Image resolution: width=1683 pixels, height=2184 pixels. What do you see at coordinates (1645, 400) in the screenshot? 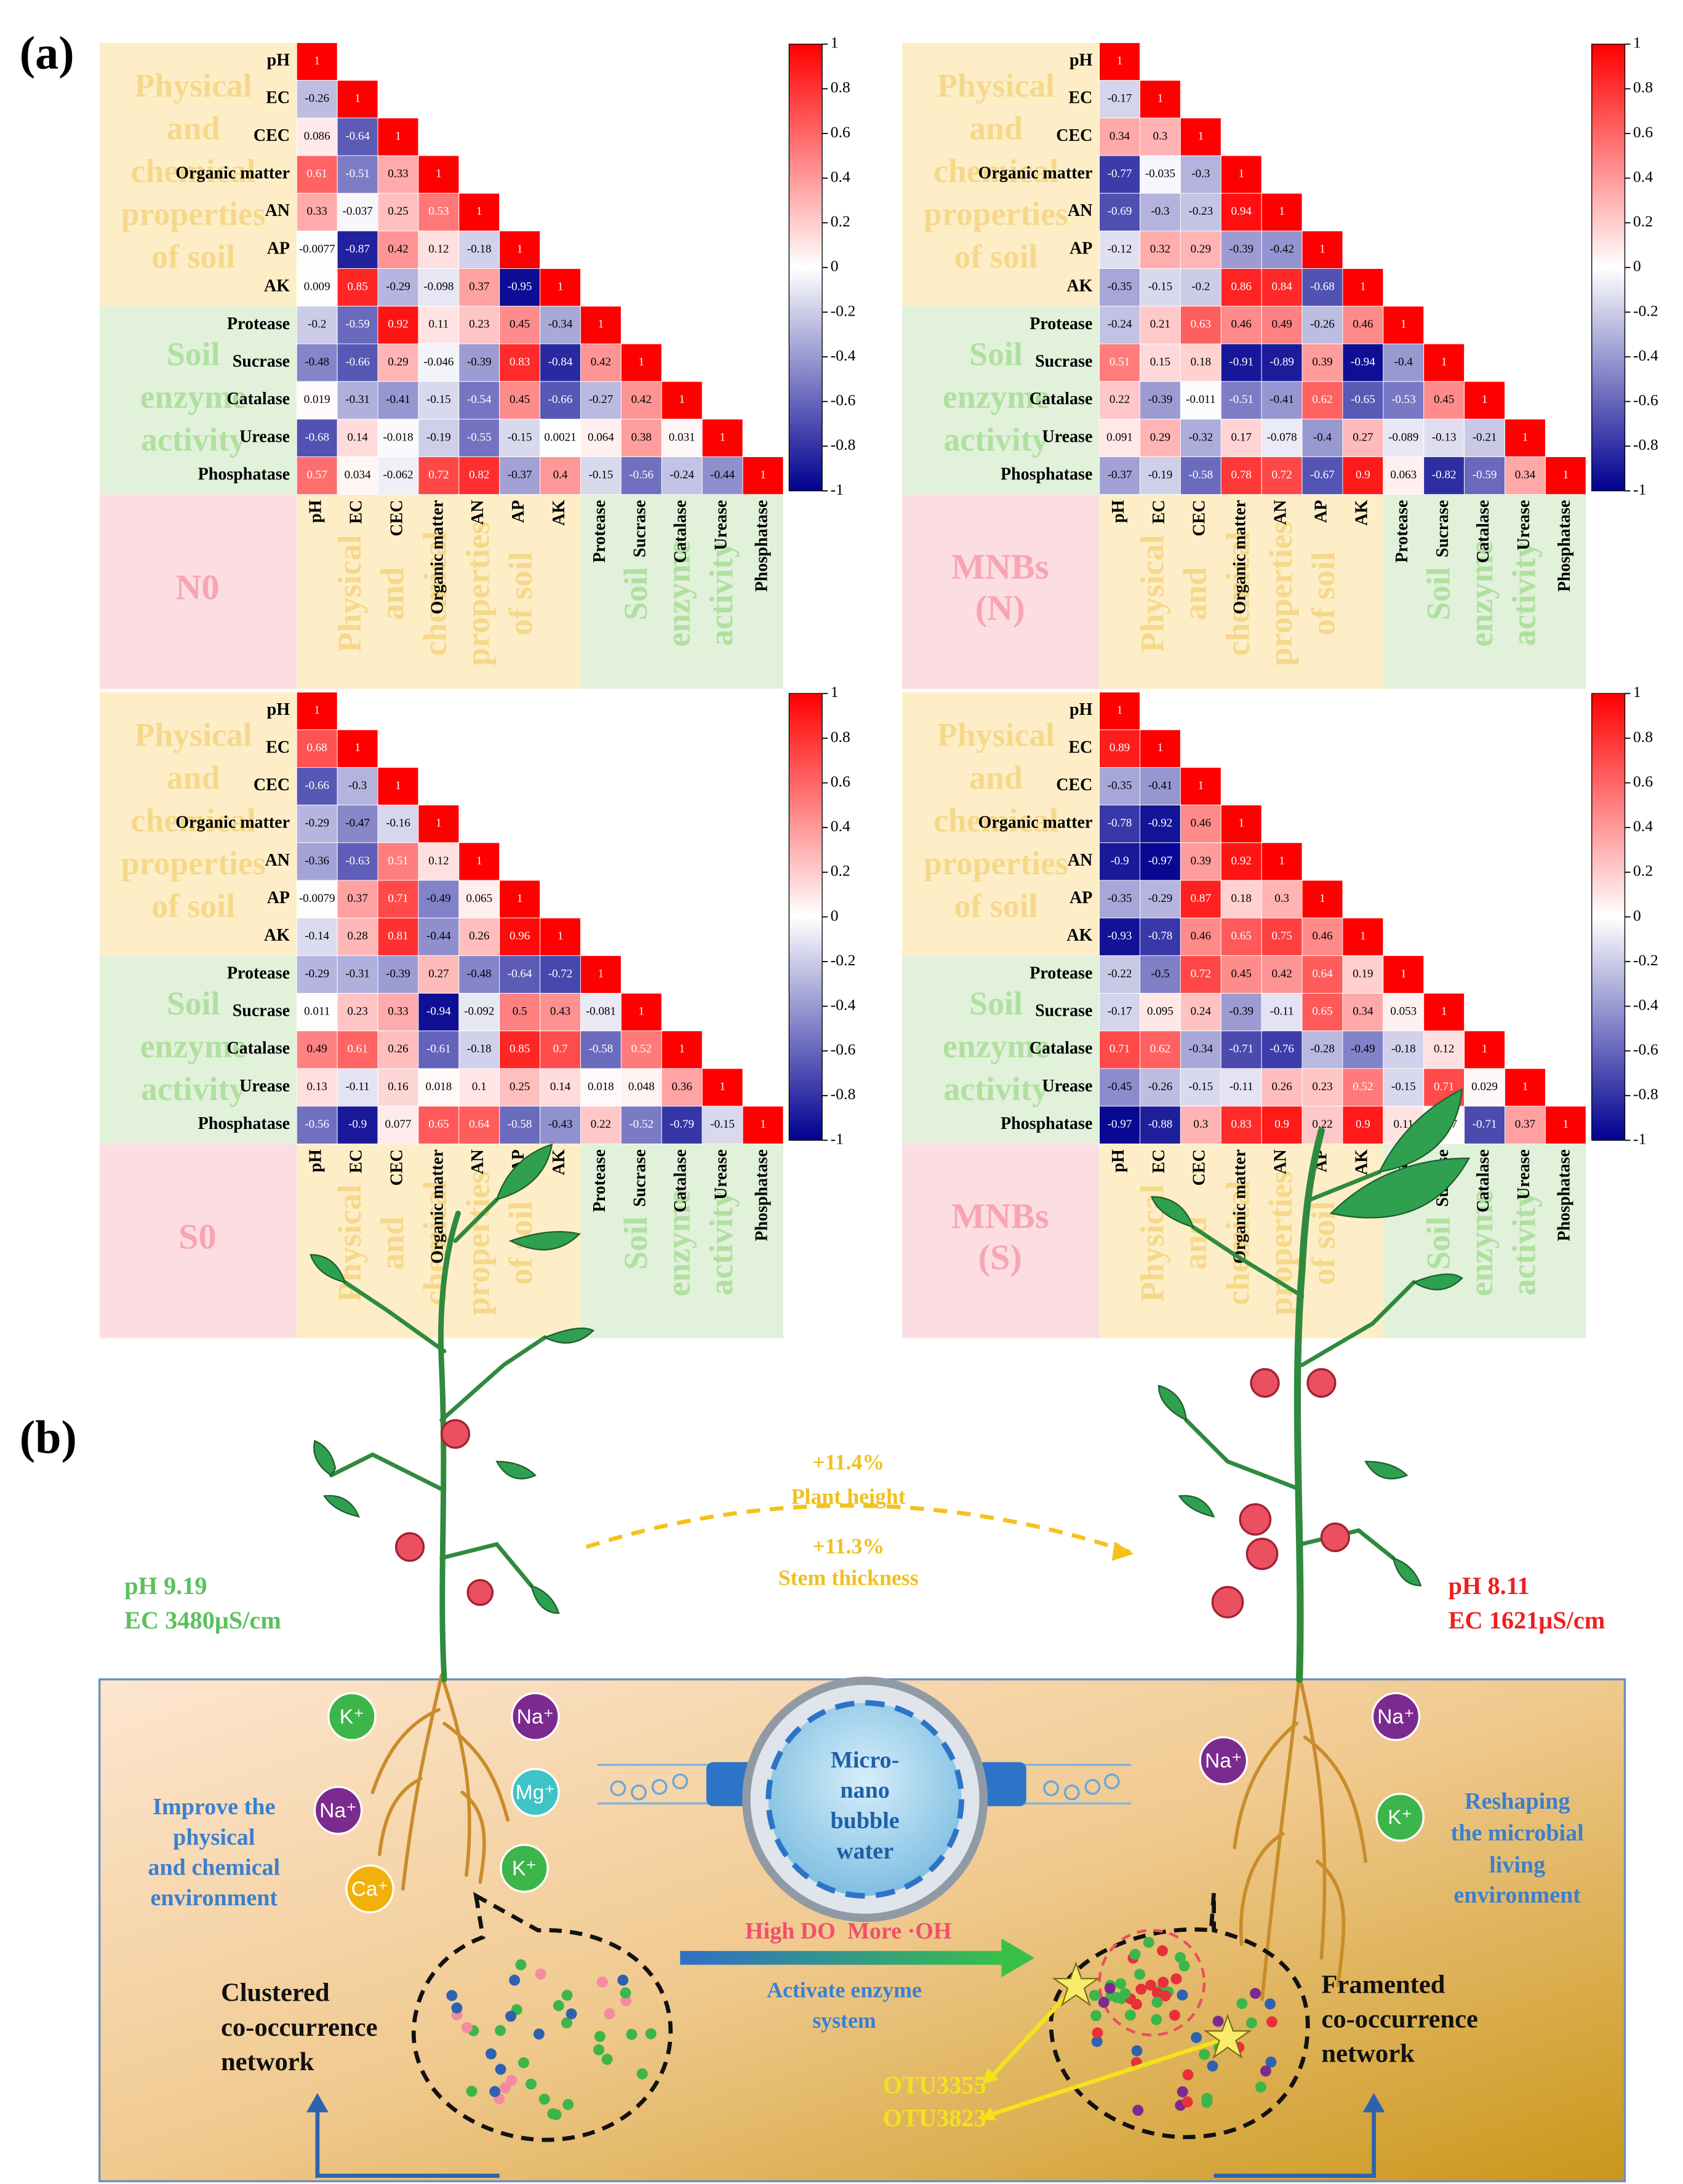
I see `colorbar-tick-label: -0.6` at bounding box center [1645, 400].